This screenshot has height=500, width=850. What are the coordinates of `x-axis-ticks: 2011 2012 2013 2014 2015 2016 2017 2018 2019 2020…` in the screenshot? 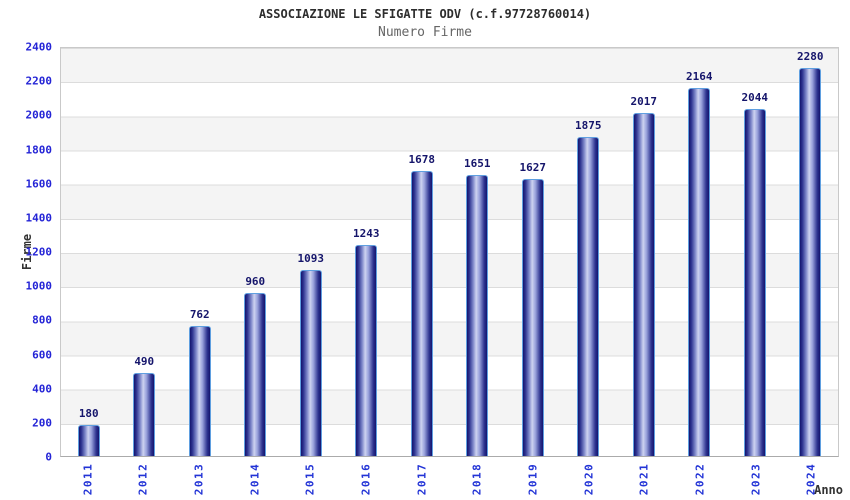 It's located at (449, 478).